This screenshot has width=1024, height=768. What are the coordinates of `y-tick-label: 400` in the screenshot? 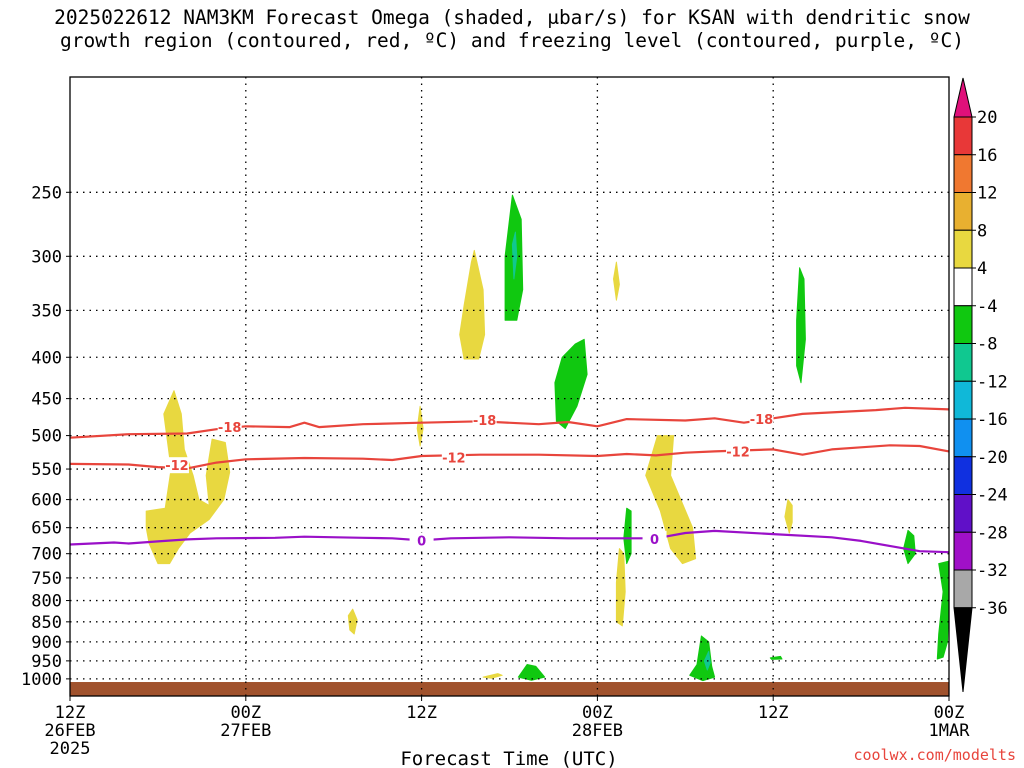 It's located at (46, 358).